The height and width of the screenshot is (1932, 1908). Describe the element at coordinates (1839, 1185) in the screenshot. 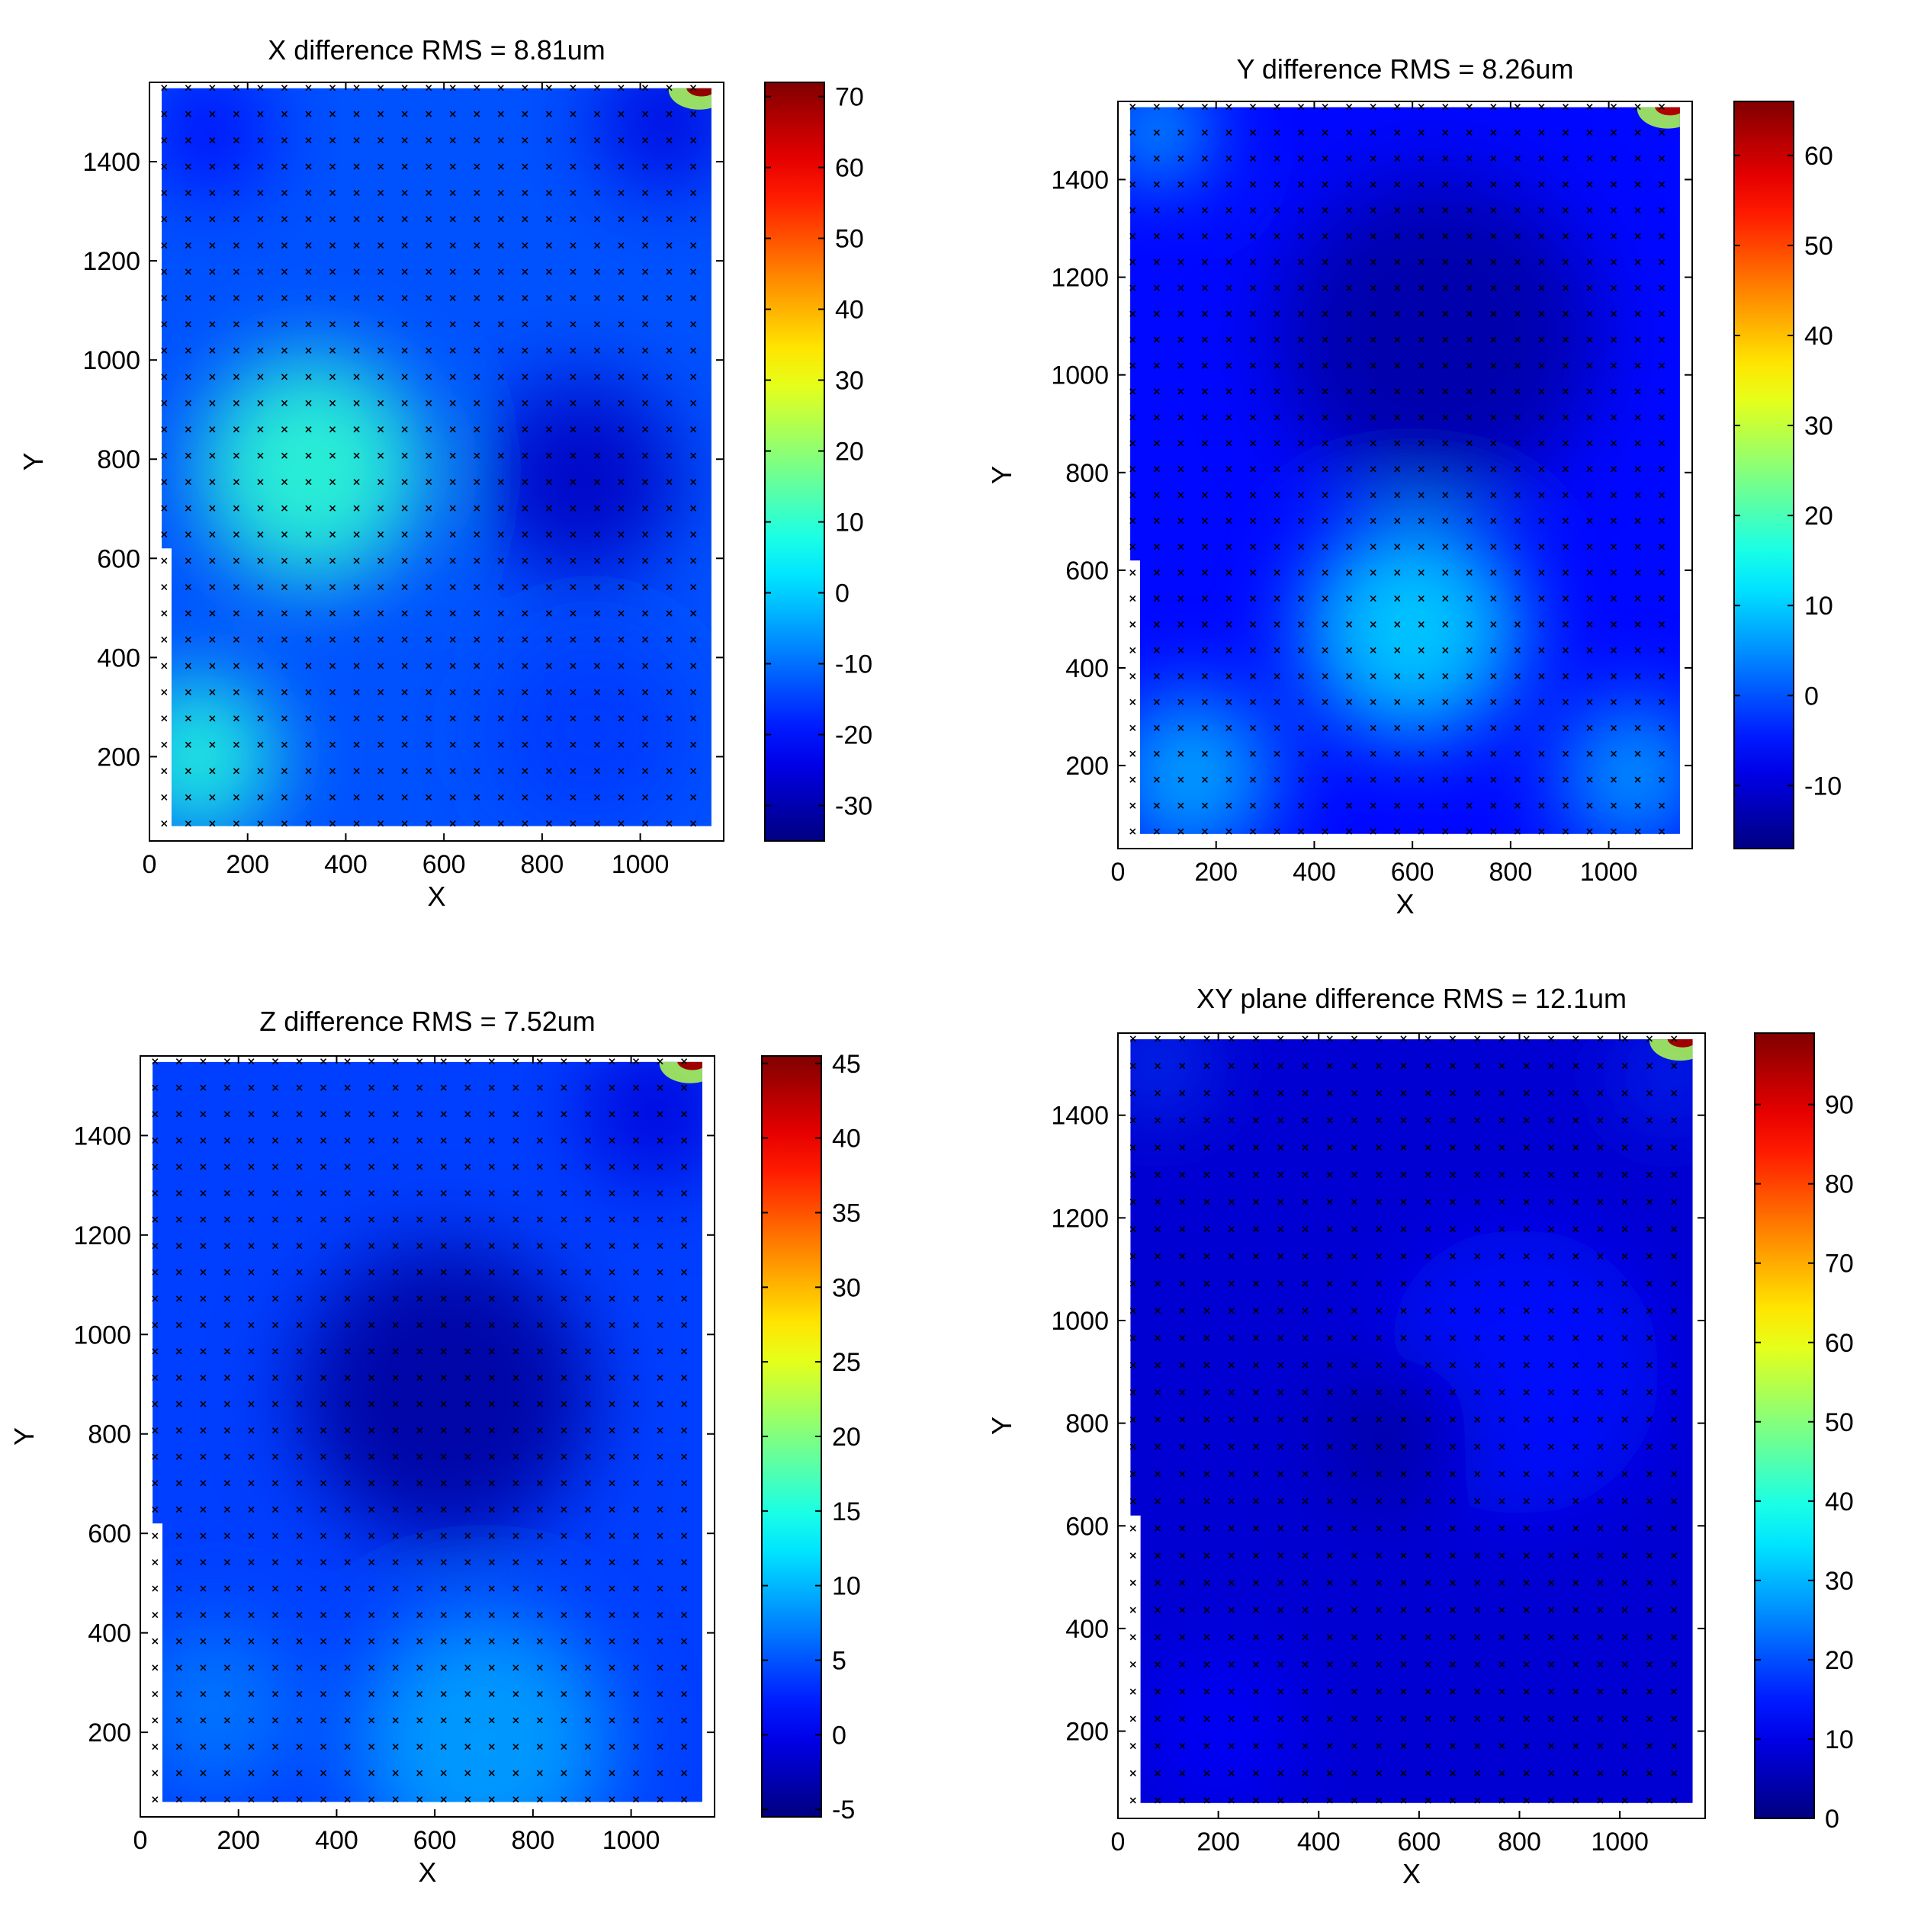

I see `colorbar-tick-label: 80` at that location.